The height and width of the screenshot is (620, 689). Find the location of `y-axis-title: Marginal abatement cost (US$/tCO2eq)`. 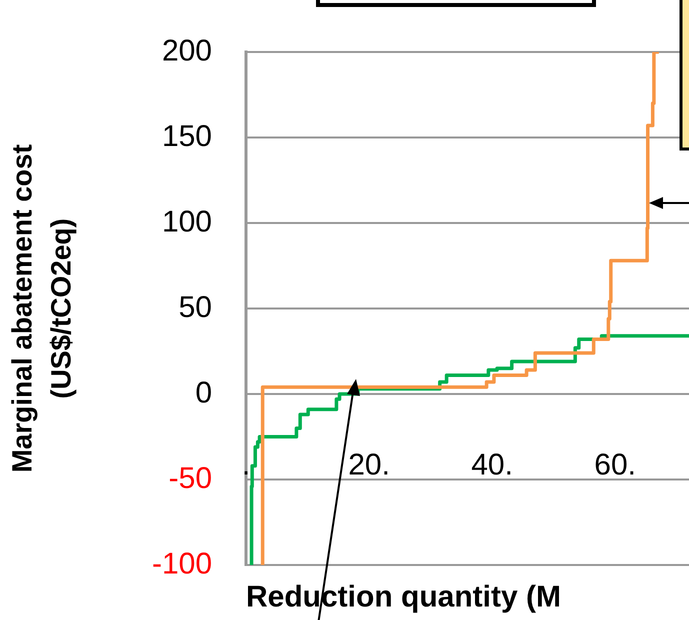

y-axis-title: Marginal abatement cost (US$/tCO2eq) is located at coordinates (41, 308).